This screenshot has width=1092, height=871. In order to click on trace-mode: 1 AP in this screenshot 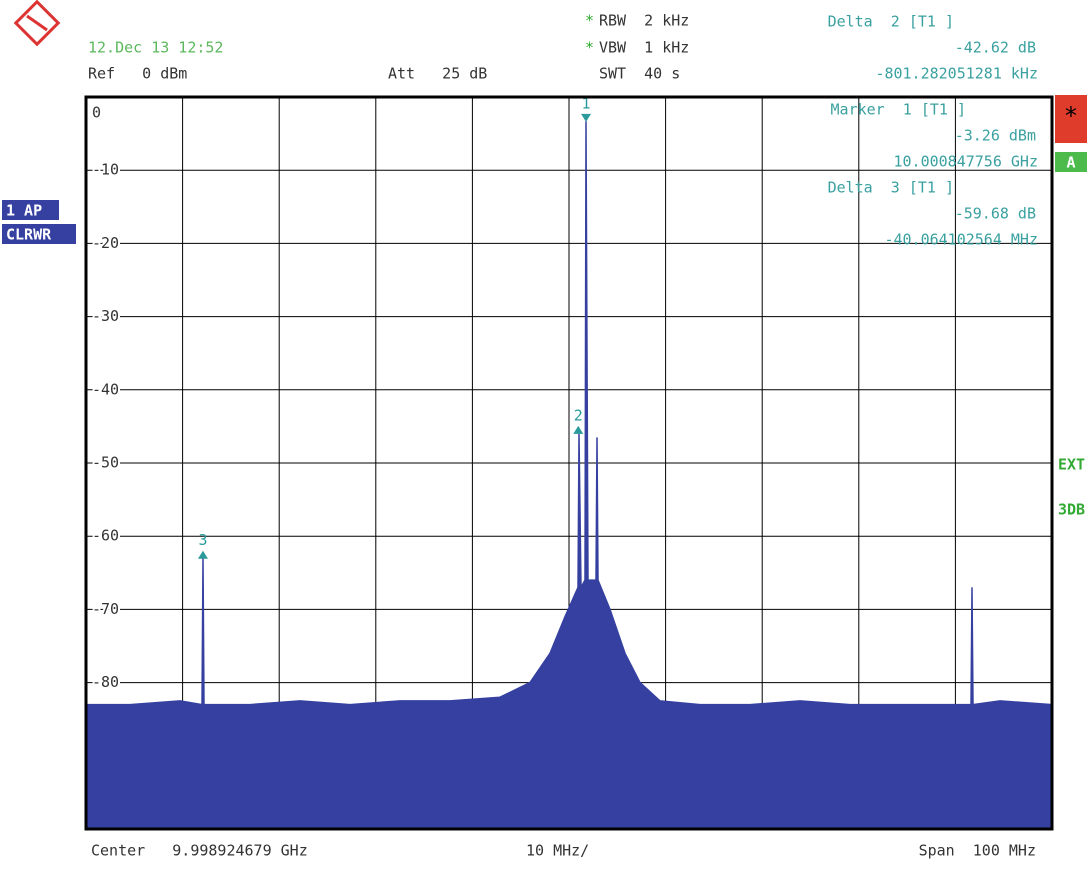, I will do `click(24, 211)`.